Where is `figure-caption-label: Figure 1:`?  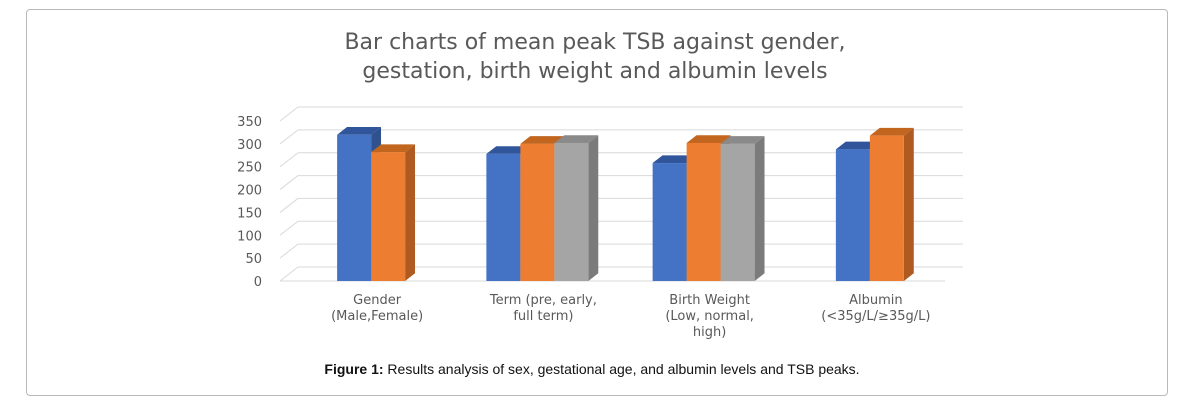
figure-caption-label: Figure 1: is located at coordinates (354, 369).